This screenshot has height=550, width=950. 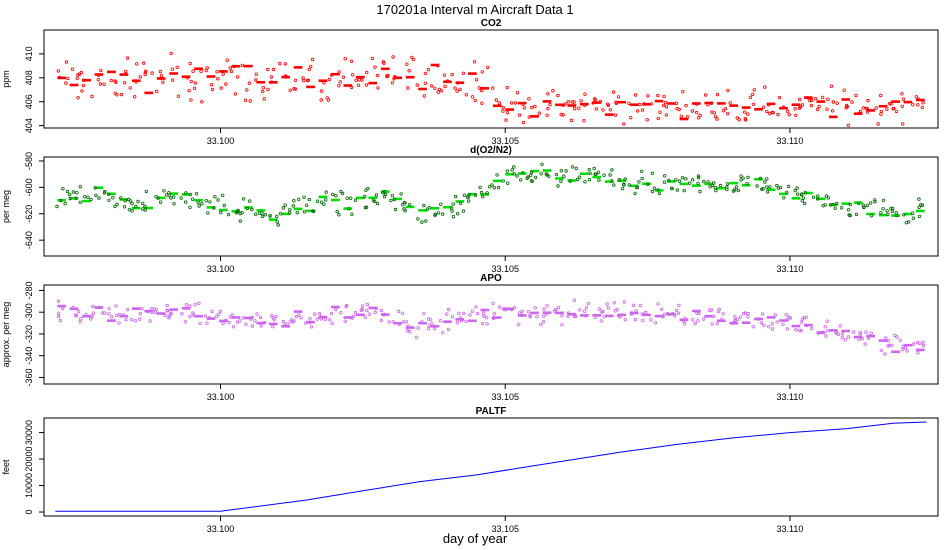 What do you see at coordinates (29, 459) in the screenshot?
I see `y-tick-label: 20000` at bounding box center [29, 459].